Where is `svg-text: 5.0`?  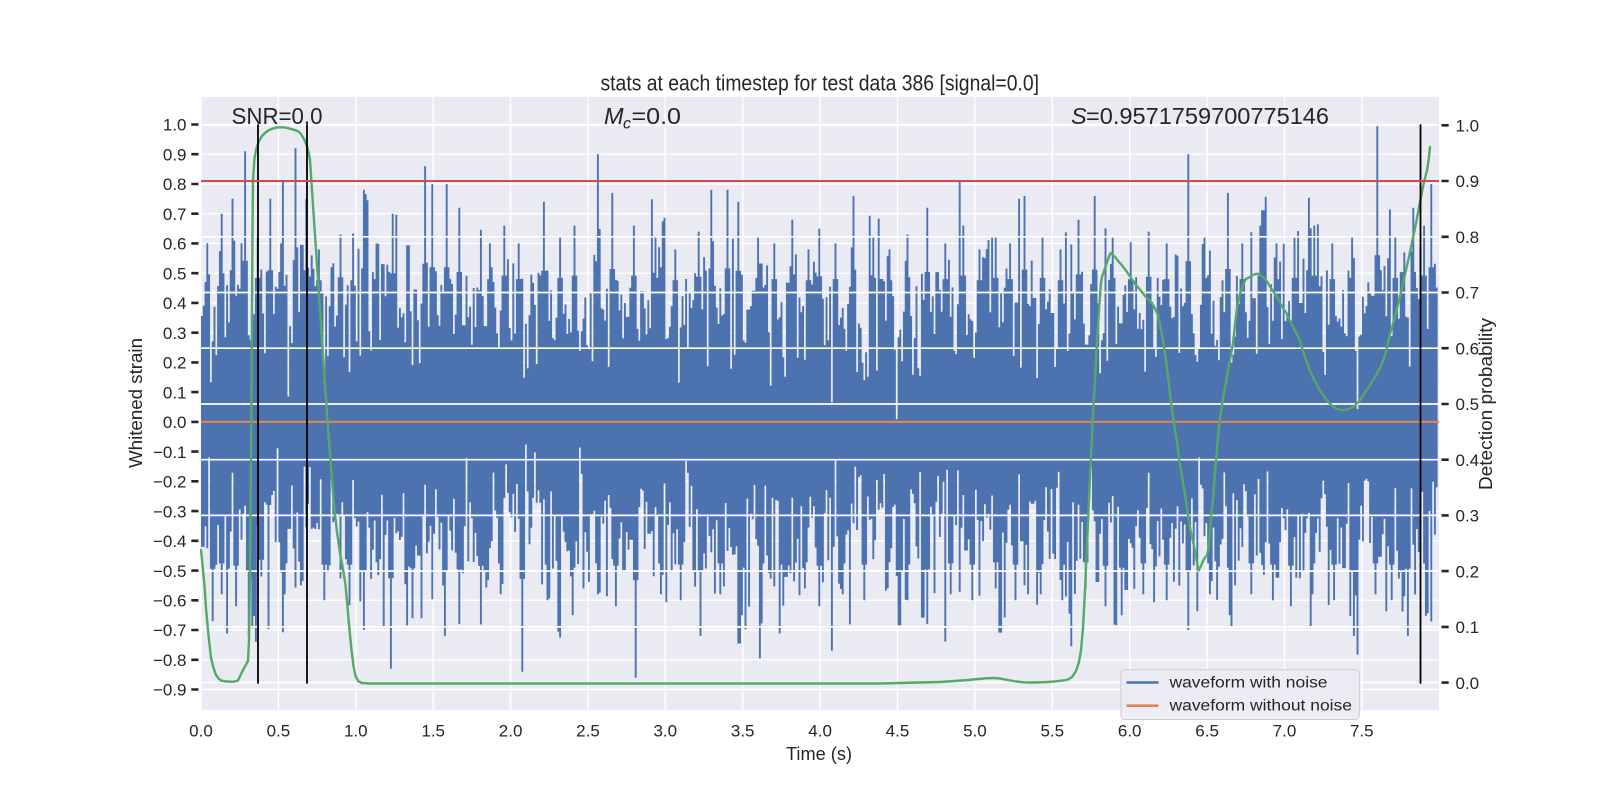 svg-text: 5.0 is located at coordinates (975, 731).